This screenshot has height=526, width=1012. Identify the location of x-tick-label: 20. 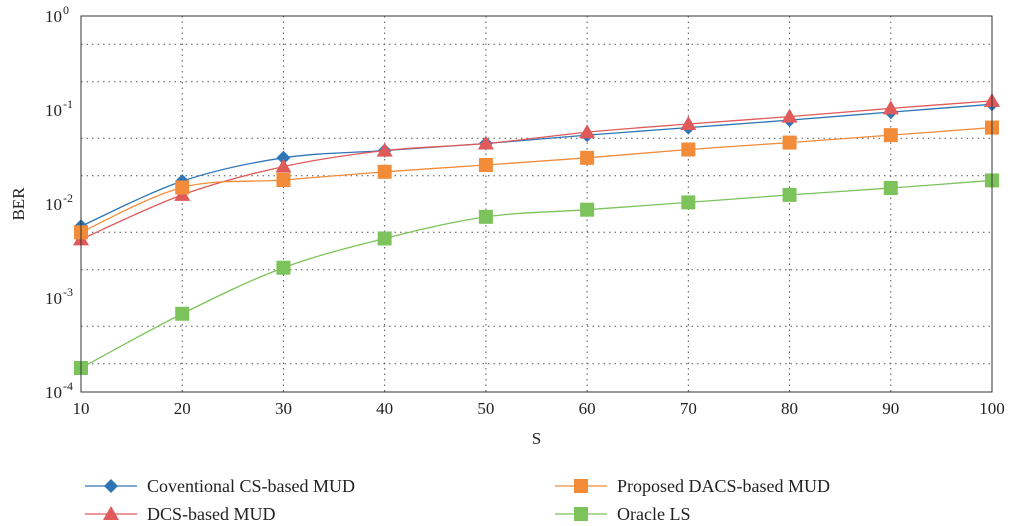
(182, 408).